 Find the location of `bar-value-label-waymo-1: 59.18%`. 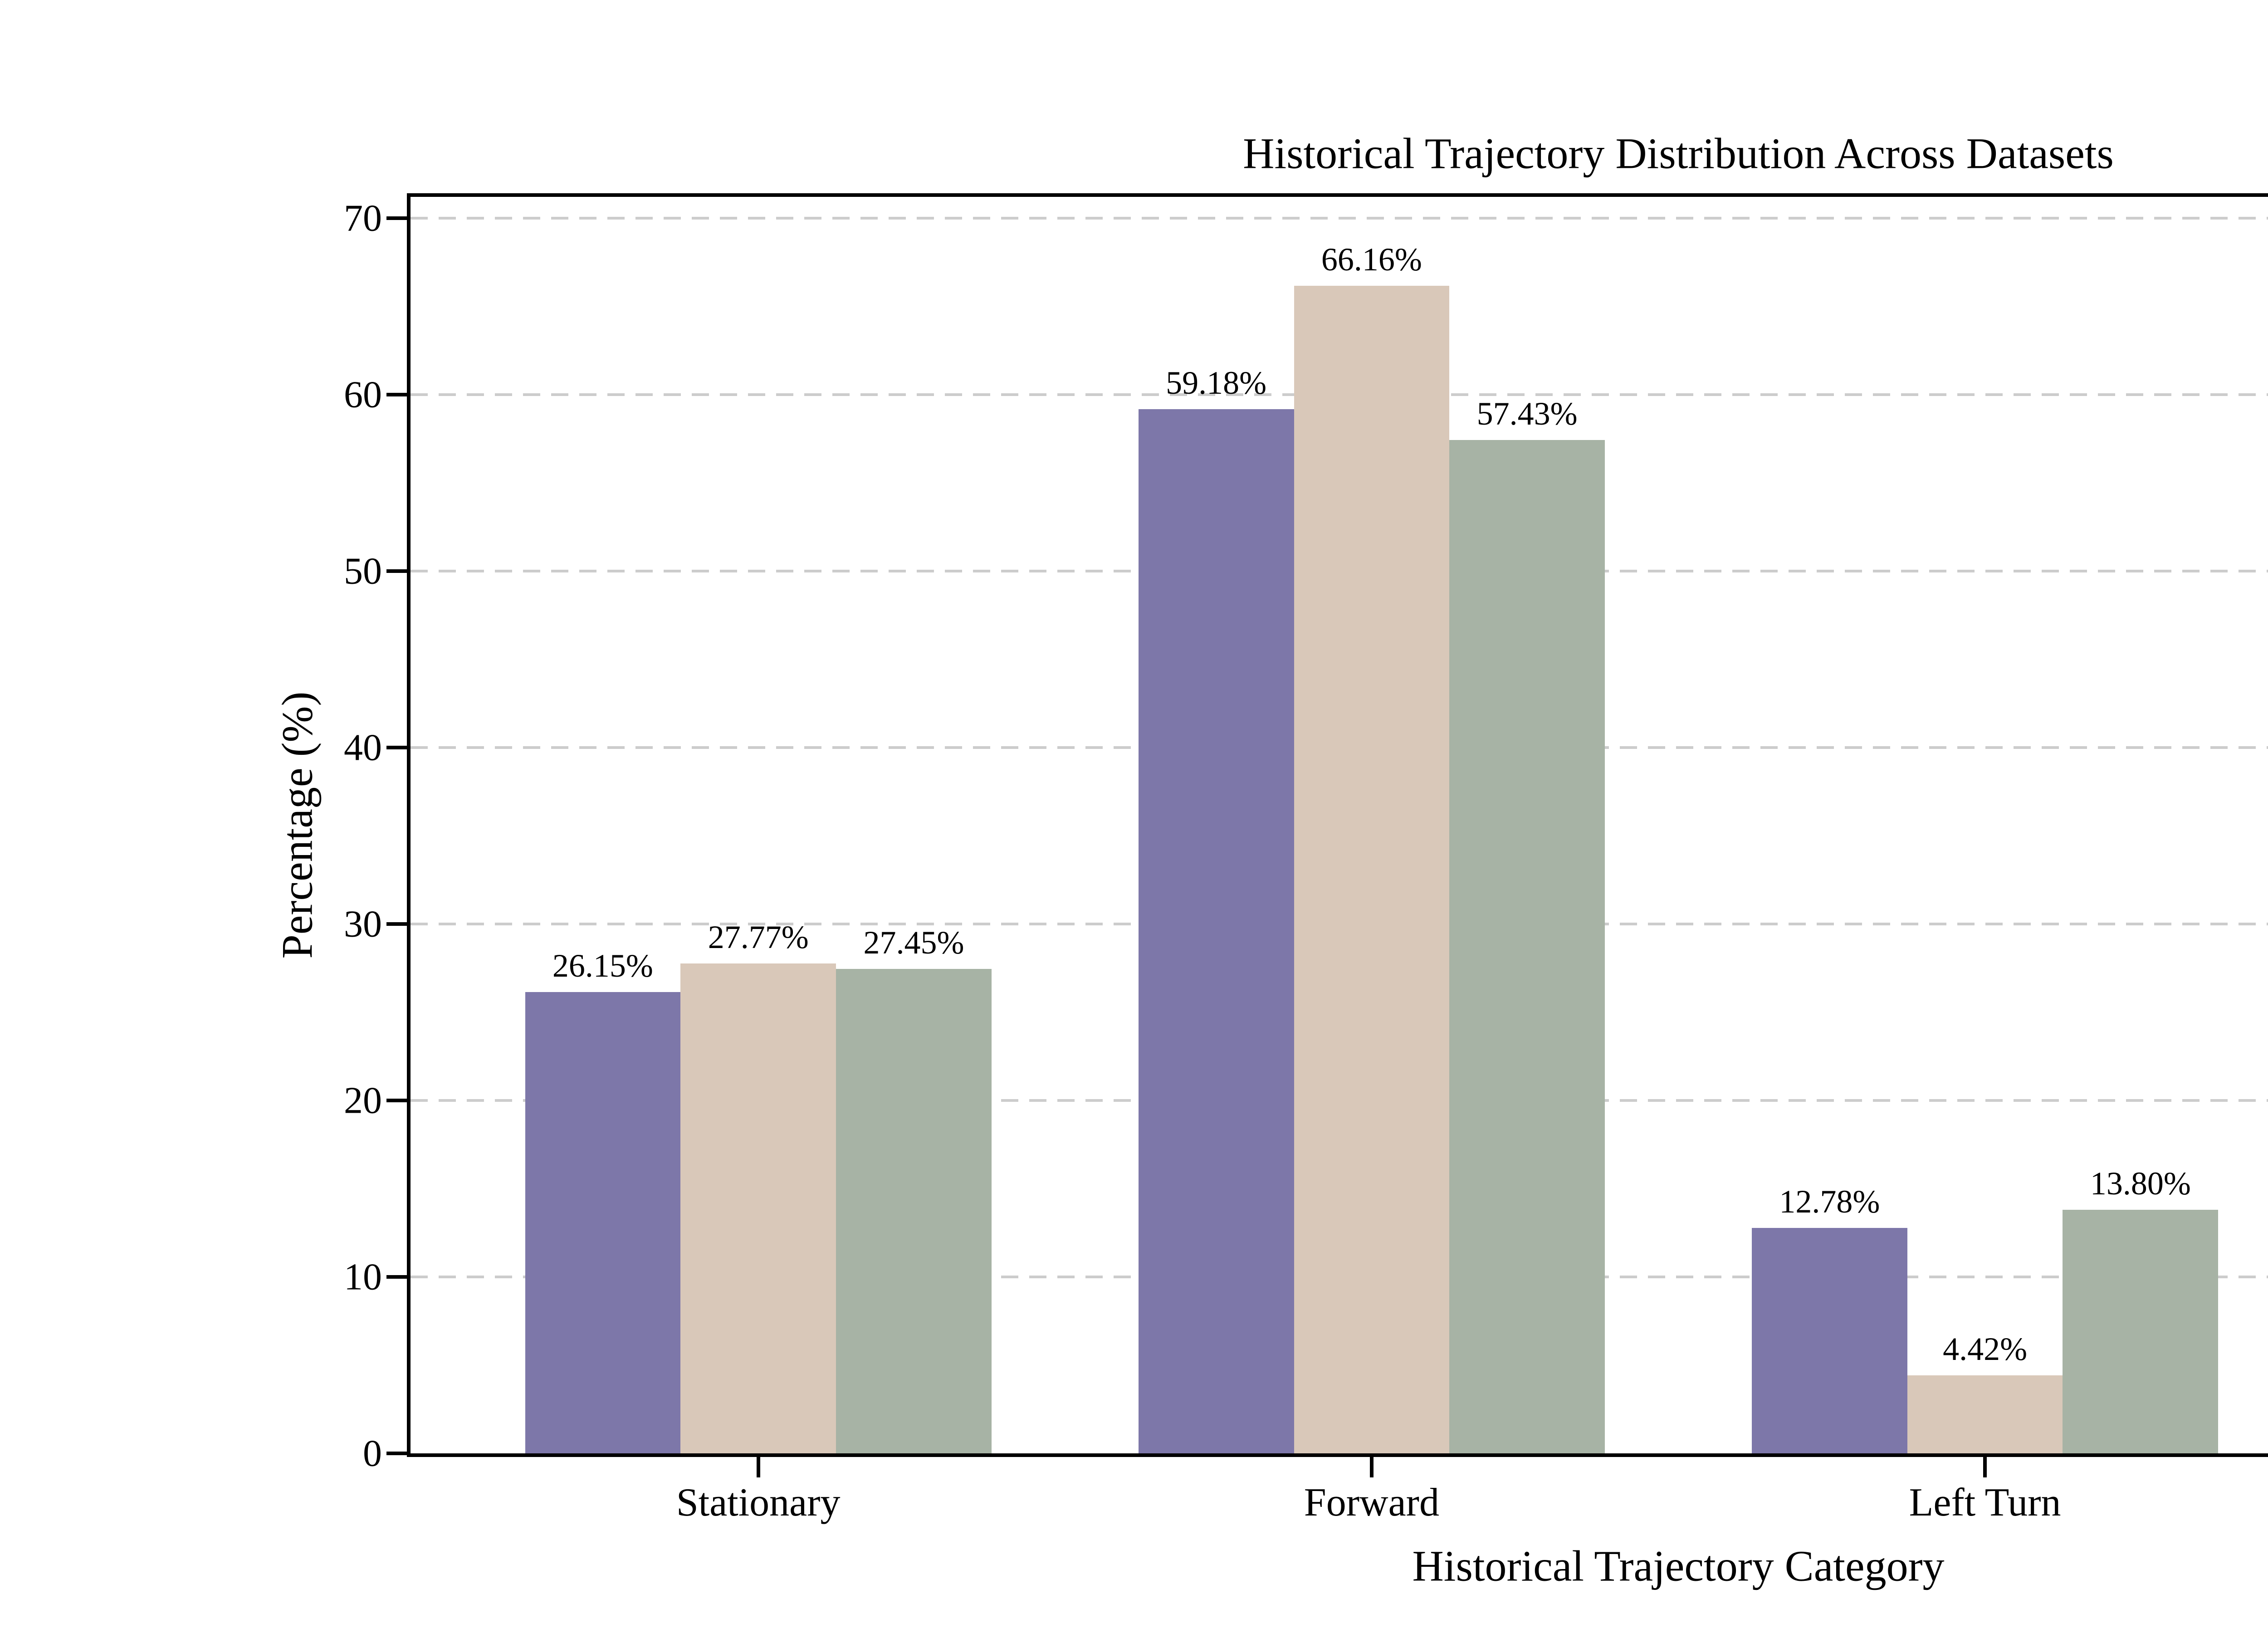

bar-value-label-waymo-1: 59.18% is located at coordinates (1217, 382).